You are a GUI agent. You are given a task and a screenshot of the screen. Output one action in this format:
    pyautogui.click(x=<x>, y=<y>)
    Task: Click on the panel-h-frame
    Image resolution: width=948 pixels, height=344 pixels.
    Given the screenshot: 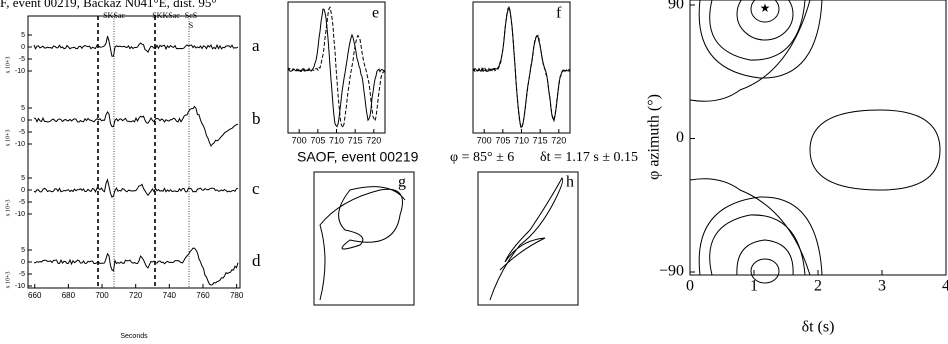 What is the action you would take?
    pyautogui.click(x=528, y=238)
    